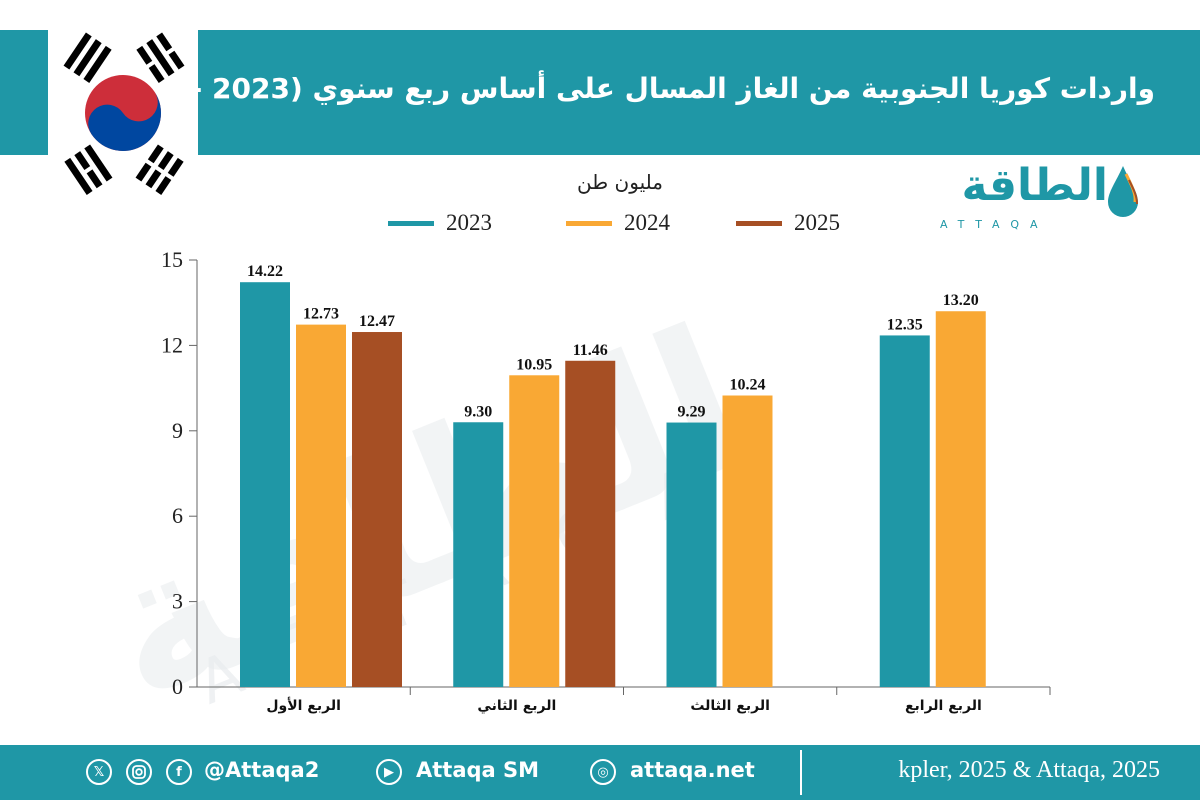  I want to click on data-label: 9.29, so click(692, 412).